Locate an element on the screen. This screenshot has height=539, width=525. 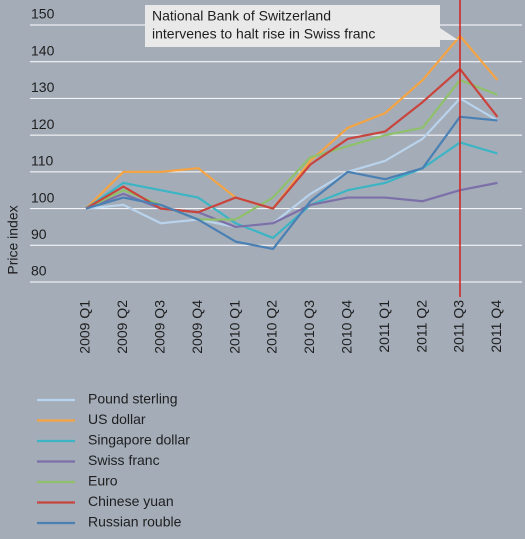
y-tick-label: 130 is located at coordinates (43, 87).